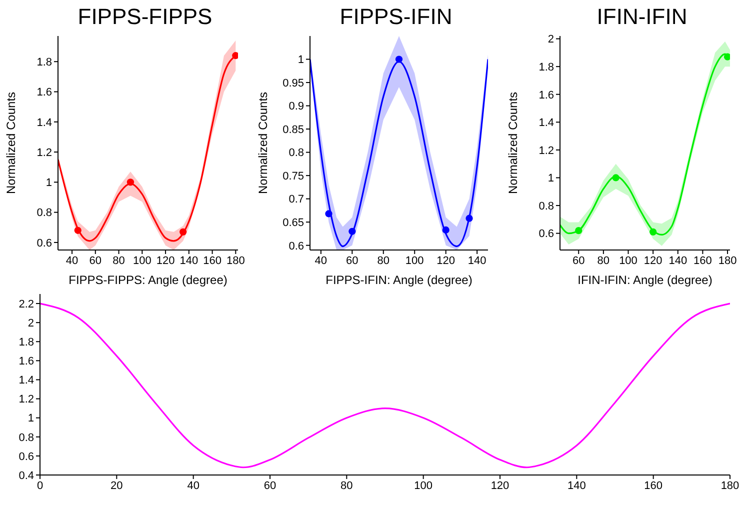  What do you see at coordinates (645, 280) in the screenshot?
I see `x-axis-title: IFIN-IFIN: Angle (degree)` at bounding box center [645, 280].